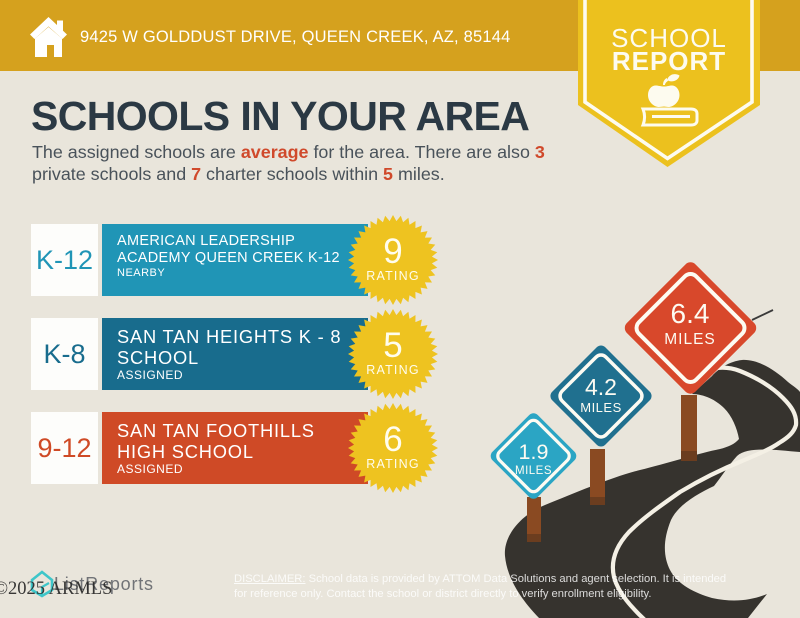 The image size is (800, 618). What do you see at coordinates (534, 452) in the screenshot?
I see `svg-text: 1.9` at bounding box center [534, 452].